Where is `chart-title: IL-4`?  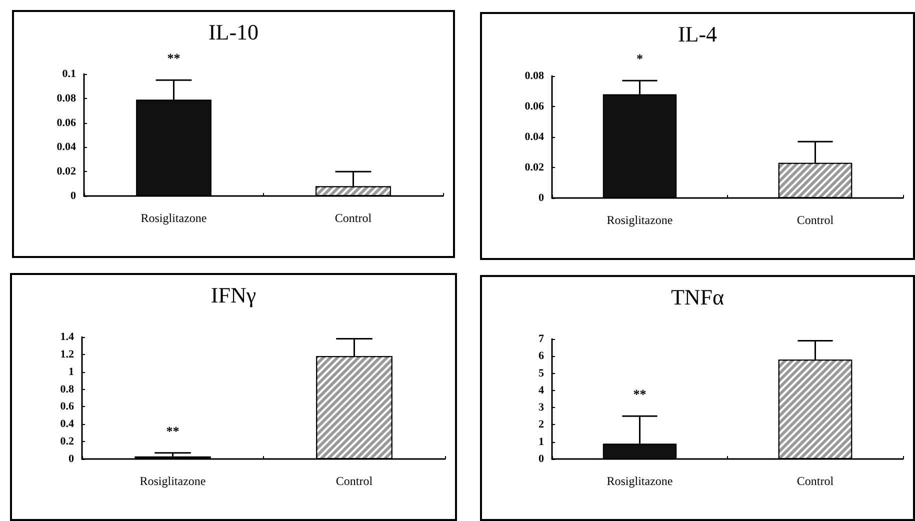 chart-title: IL-4 is located at coordinates (698, 34).